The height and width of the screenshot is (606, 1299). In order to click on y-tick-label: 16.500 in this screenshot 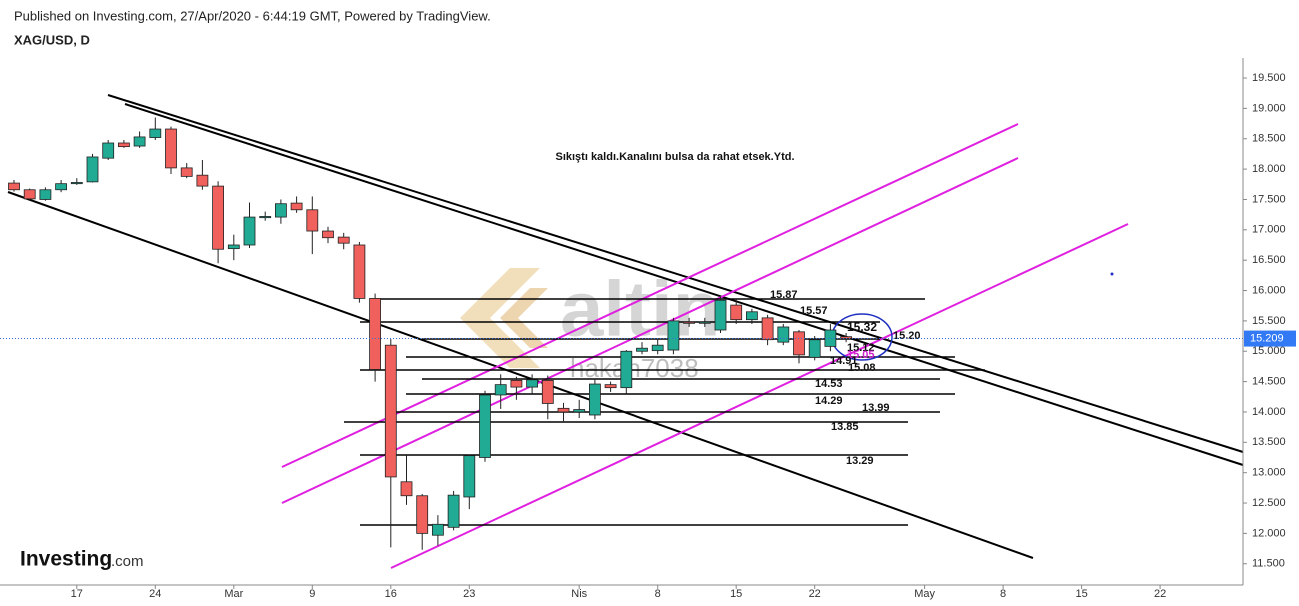, I will do `click(1269, 260)`.